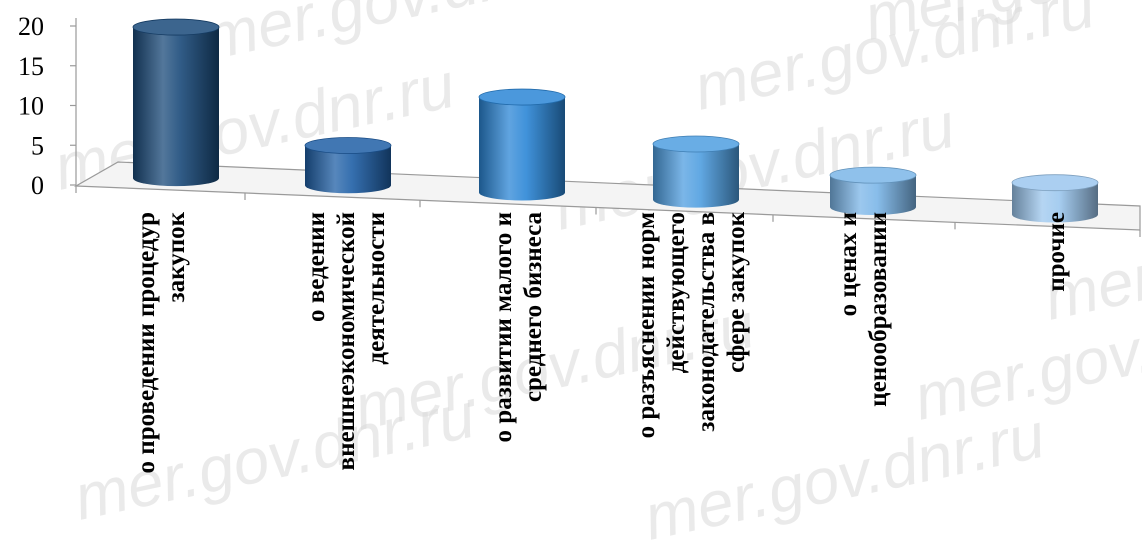 The image size is (1142, 552). What do you see at coordinates (503, 327) in the screenshot?
I see `x-category-label-line: о развитии малого и` at bounding box center [503, 327].